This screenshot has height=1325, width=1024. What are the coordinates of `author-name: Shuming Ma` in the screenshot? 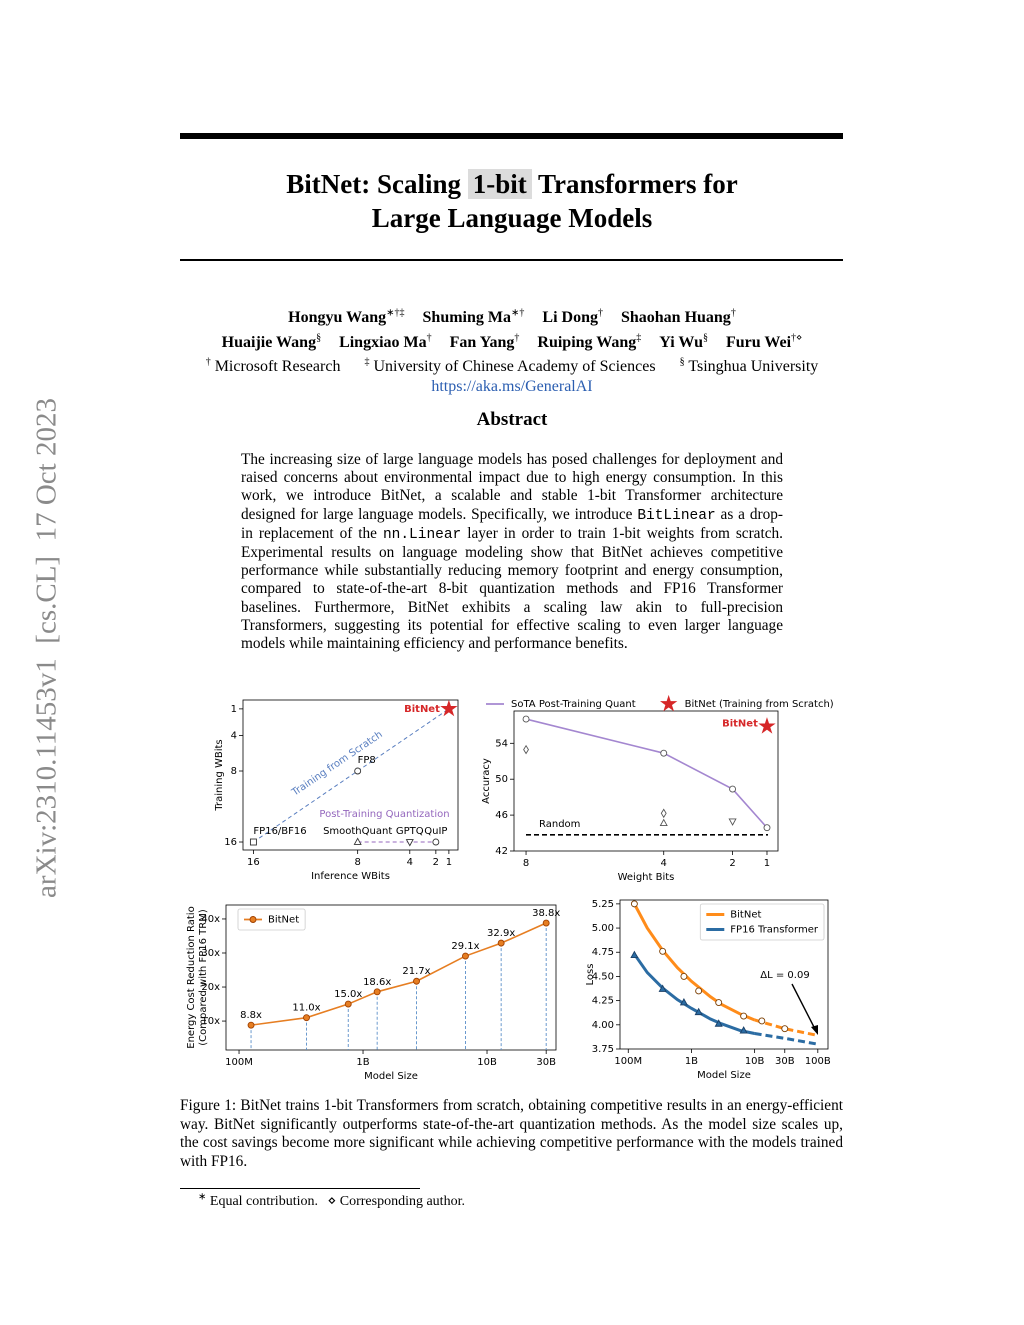 It's located at (466, 318).